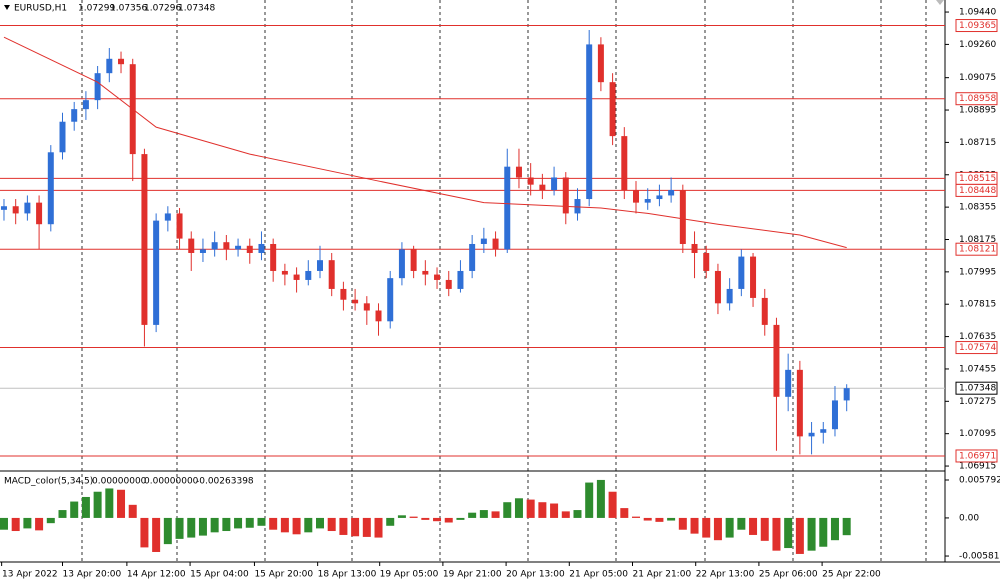  Describe the element at coordinates (977, 272) in the screenshot. I see `y-tick-label: 1.07995` at that location.